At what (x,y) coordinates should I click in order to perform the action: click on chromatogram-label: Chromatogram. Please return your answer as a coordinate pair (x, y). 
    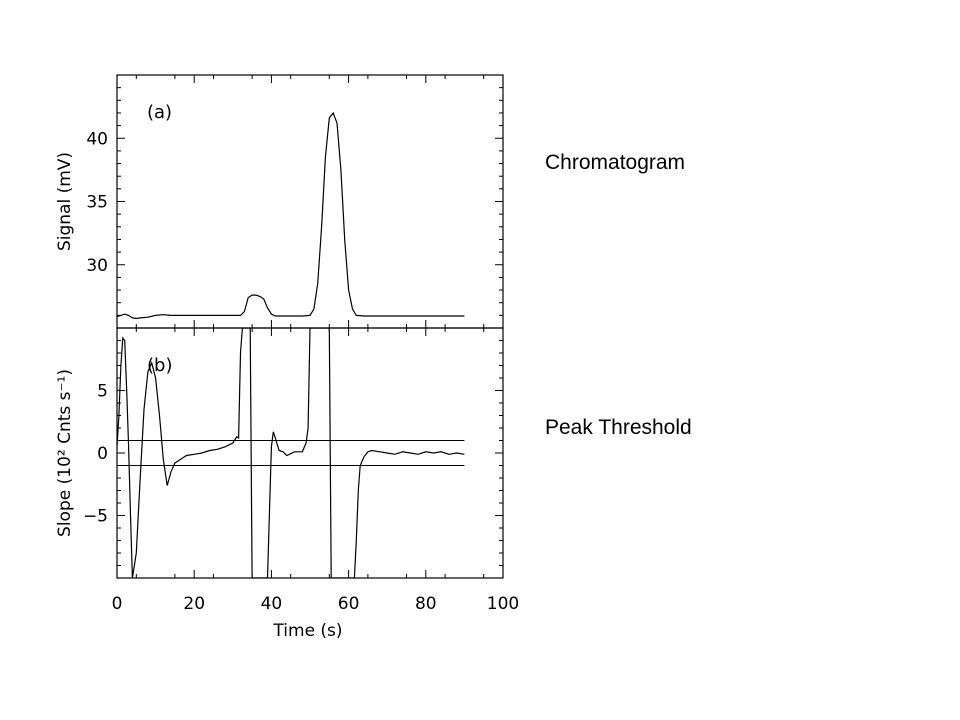
    Looking at the image, I should click on (615, 162).